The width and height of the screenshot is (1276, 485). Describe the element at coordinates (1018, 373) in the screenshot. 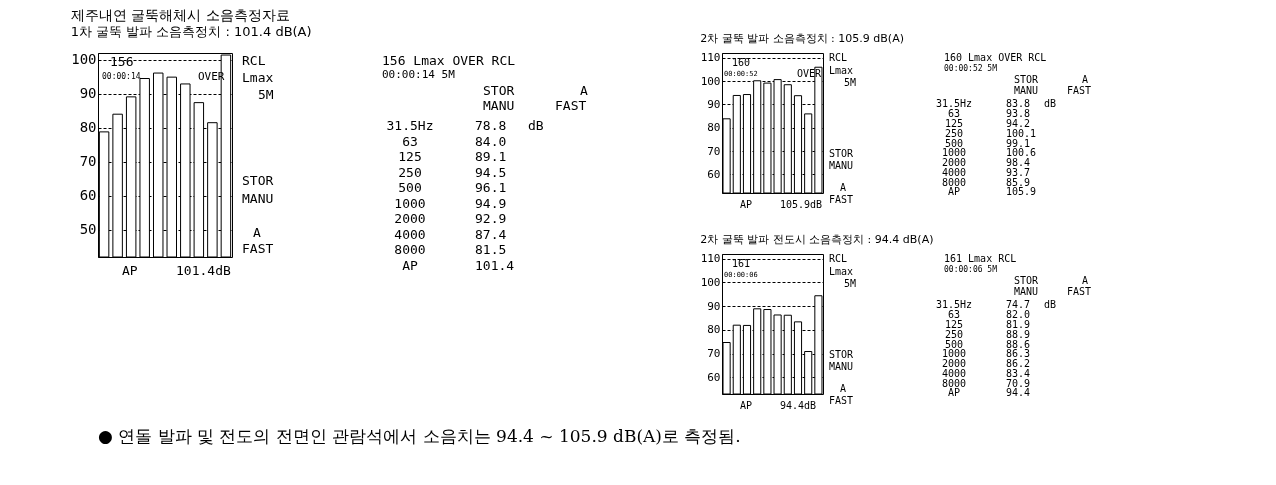

I see `text: 83.4` at that location.